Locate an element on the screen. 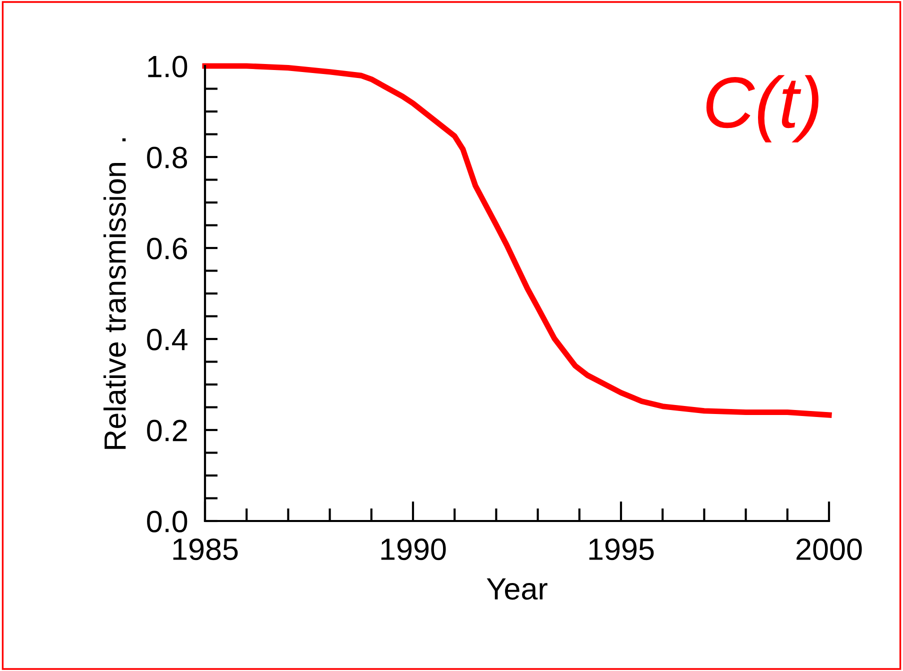  y-tick-label: 0.8 is located at coordinates (167, 157).